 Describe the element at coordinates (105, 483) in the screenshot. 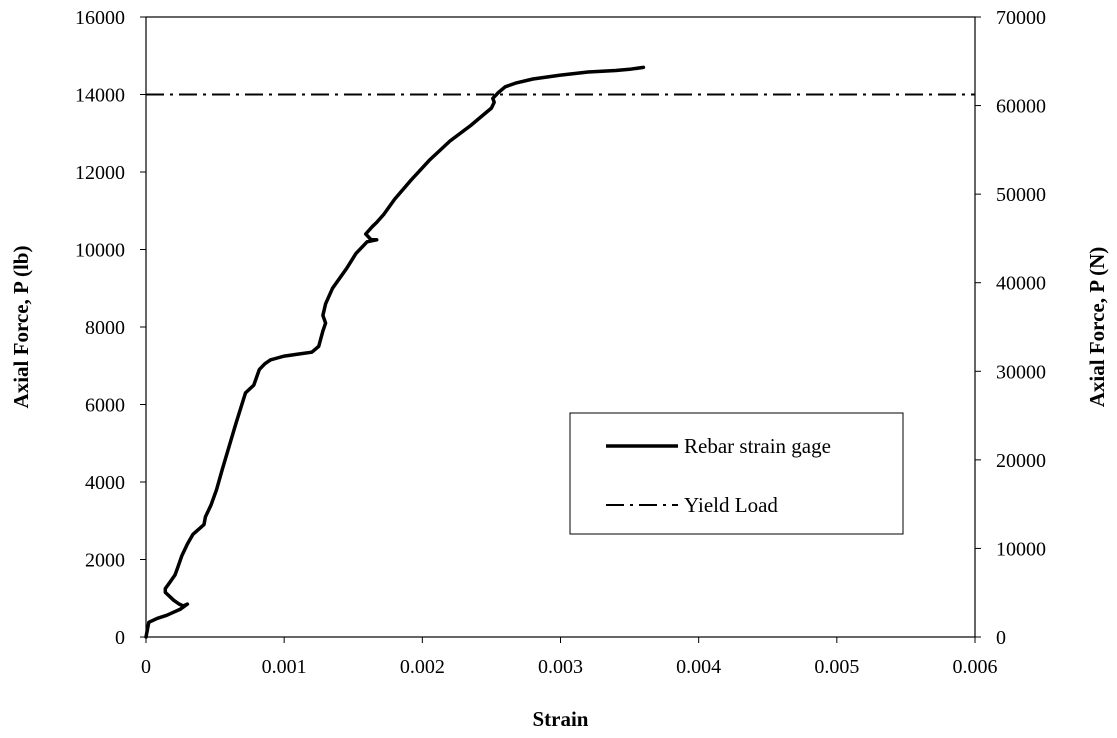

I see `y-tick-label: 4000` at that location.